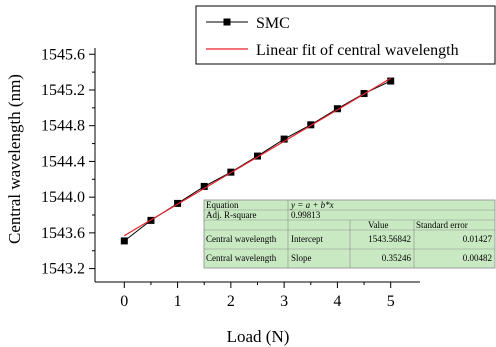  What do you see at coordinates (14, 159) in the screenshot?
I see `y-axis-title: Central wavelength (nm)` at bounding box center [14, 159].